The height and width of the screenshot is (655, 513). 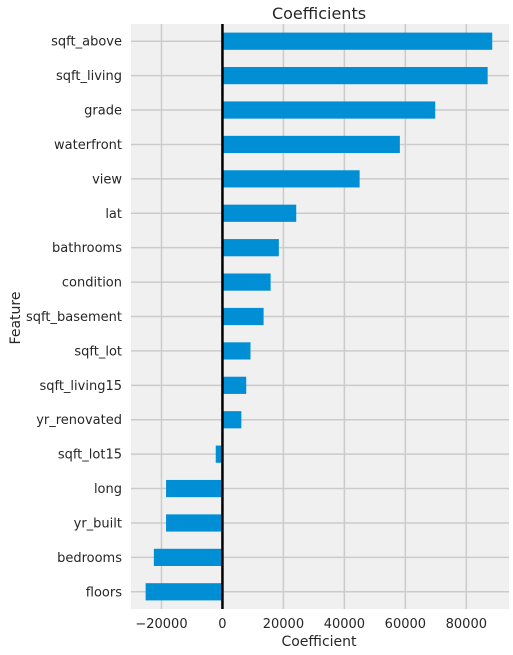 I want to click on y-tick-label: bedrooms, so click(x=89, y=558).